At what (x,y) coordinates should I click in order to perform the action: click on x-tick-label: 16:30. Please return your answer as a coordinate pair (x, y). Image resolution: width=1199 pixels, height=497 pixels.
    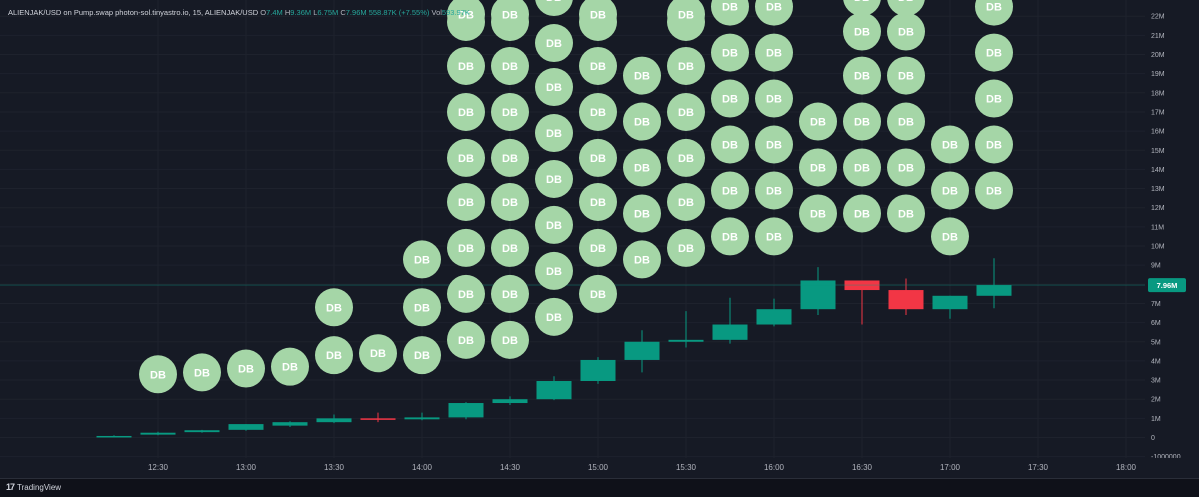
    Looking at the image, I should click on (862, 467).